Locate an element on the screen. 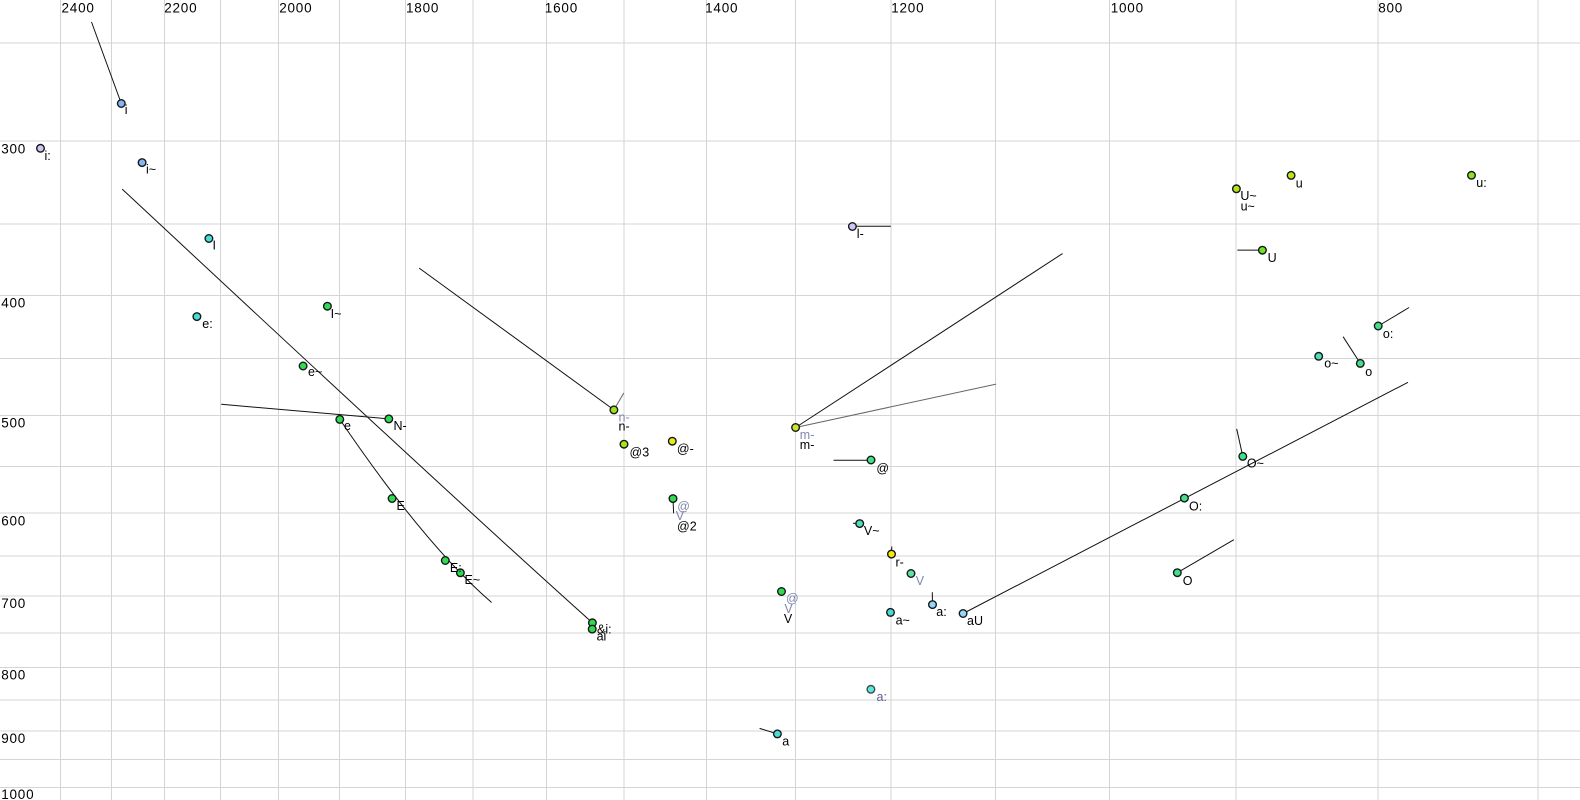 This screenshot has width=1580, height=800. svg-text: E~ is located at coordinates (473, 580).